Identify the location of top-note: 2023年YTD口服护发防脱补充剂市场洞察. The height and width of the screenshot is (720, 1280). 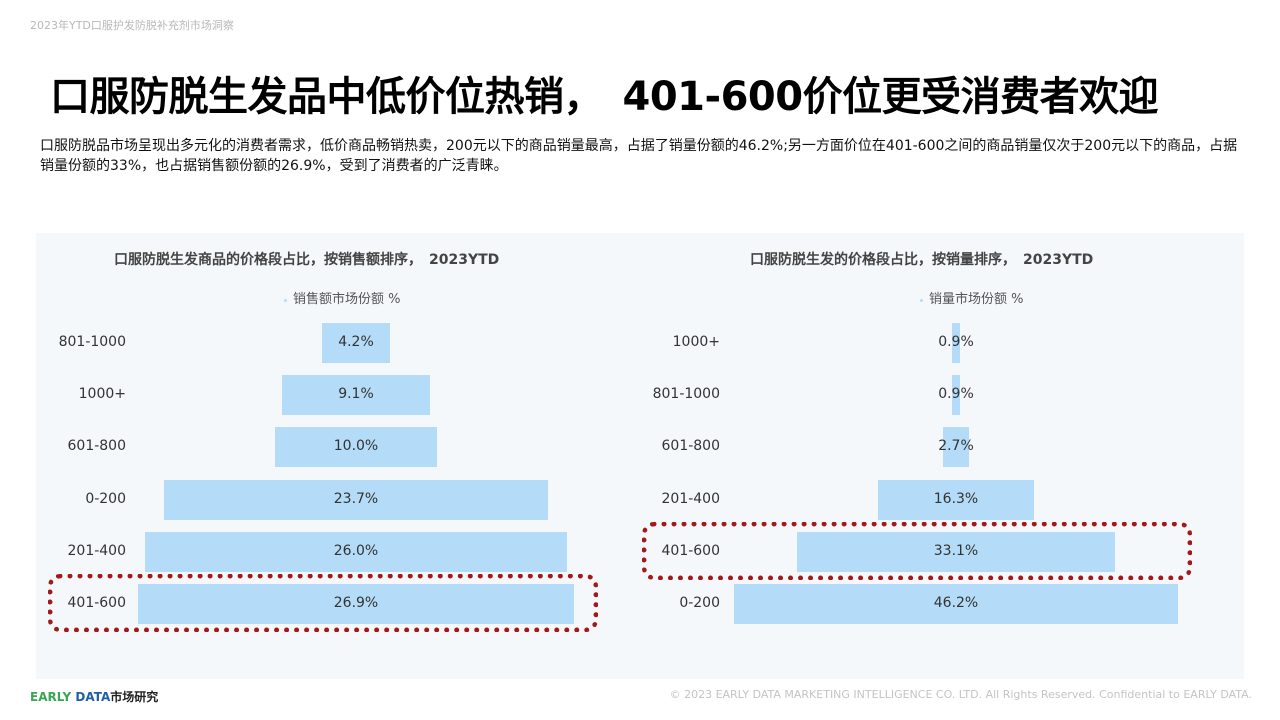
(132, 25).